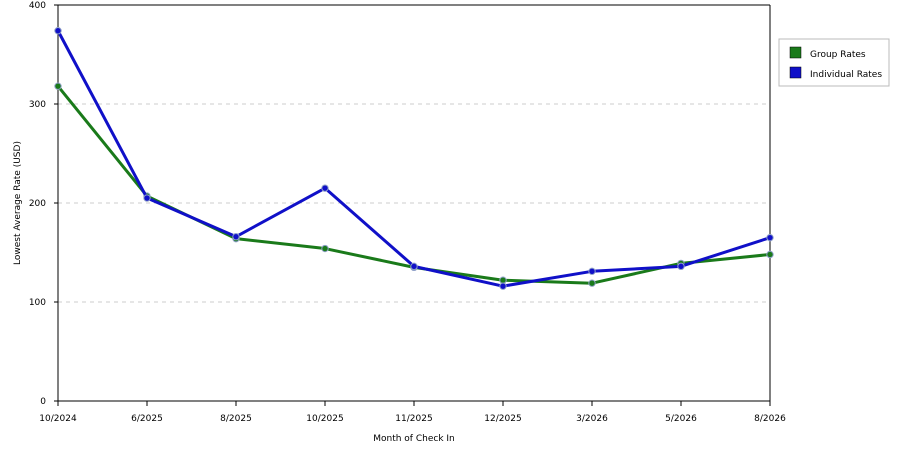 This screenshot has height=450, width=900. Describe the element at coordinates (834, 62) in the screenshot. I see `legend: Group Rates Individual Rates` at that location.